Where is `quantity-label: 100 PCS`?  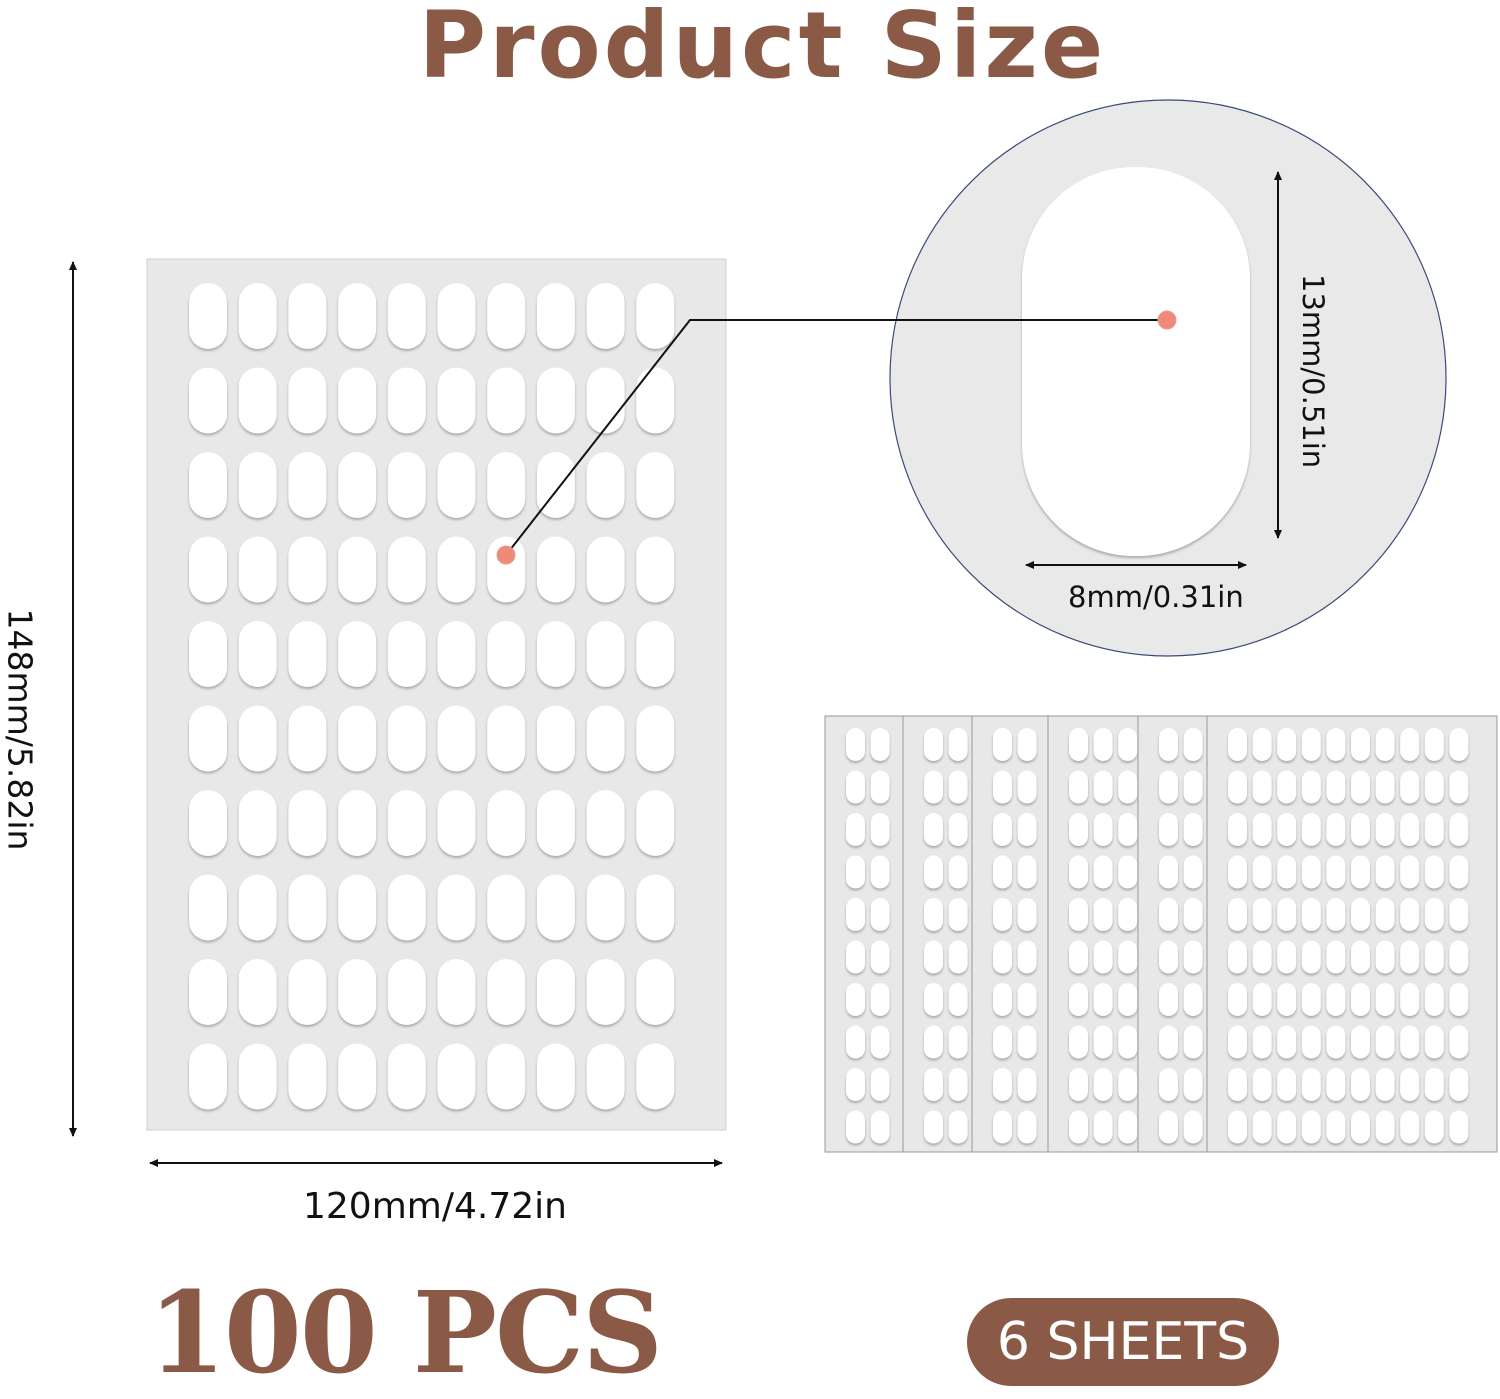 quantity-label: 100 PCS is located at coordinates (405, 1333).